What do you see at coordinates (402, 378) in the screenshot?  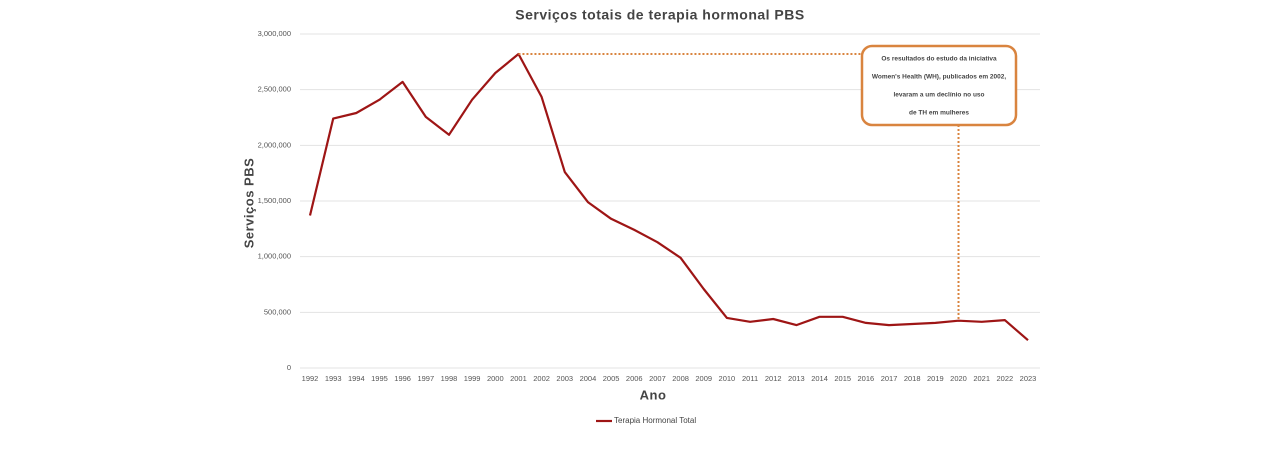 I see `x-tick-label: 1996` at bounding box center [402, 378].